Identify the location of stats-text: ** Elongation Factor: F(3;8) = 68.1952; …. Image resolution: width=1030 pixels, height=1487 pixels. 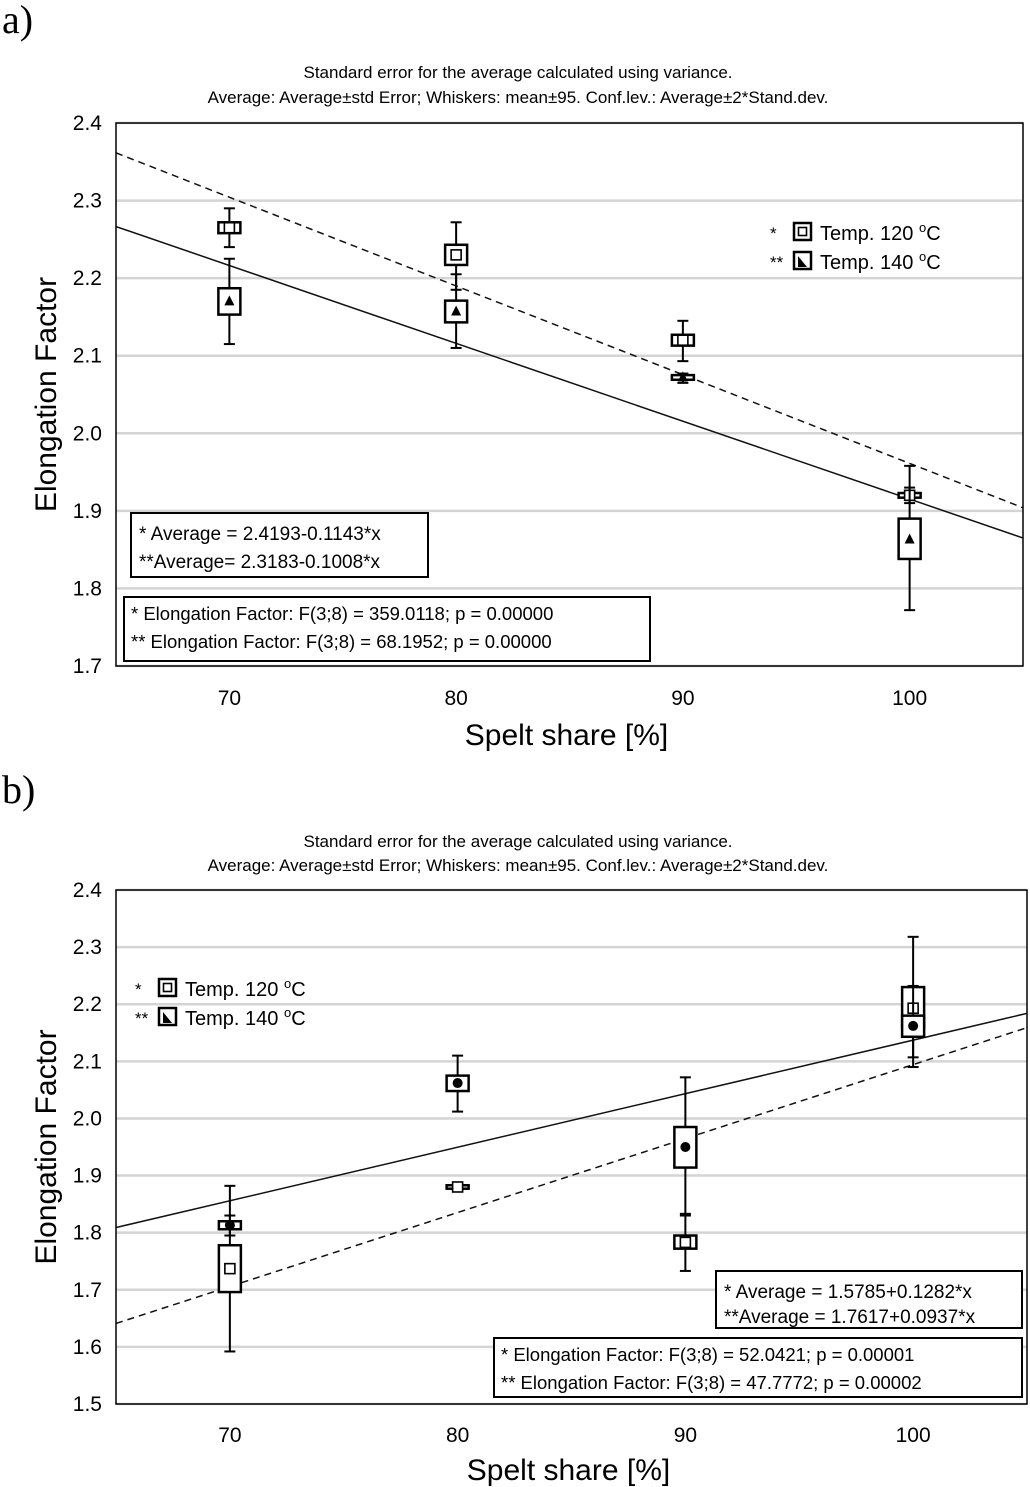
(341, 641).